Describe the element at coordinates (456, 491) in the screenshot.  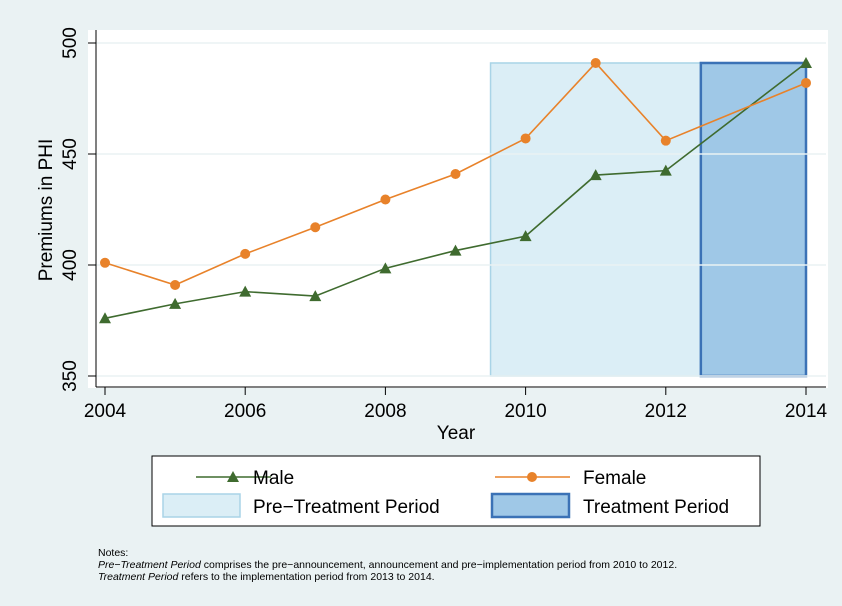
I see `legend` at that location.